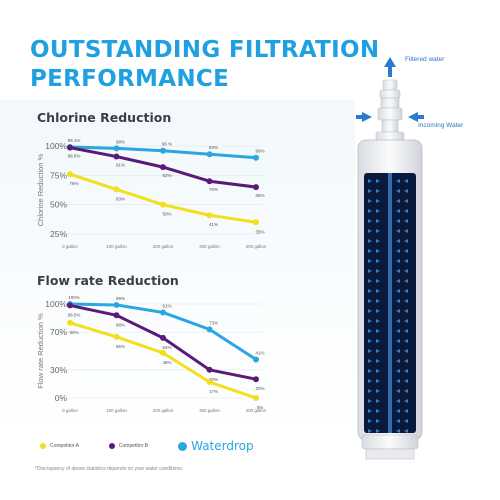 The height and width of the screenshot is (500, 500). I want to click on brand-data-label: 93%, so click(213, 147).